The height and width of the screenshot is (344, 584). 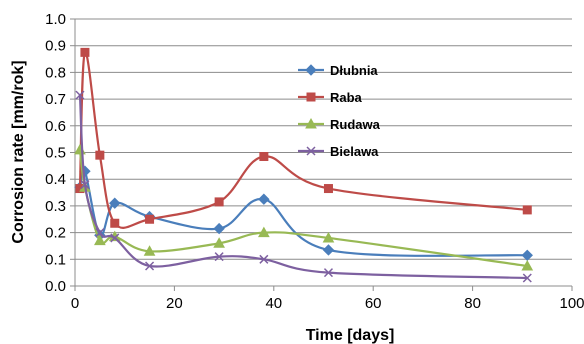 I want to click on x-tick-label: 100, so click(x=571, y=303).